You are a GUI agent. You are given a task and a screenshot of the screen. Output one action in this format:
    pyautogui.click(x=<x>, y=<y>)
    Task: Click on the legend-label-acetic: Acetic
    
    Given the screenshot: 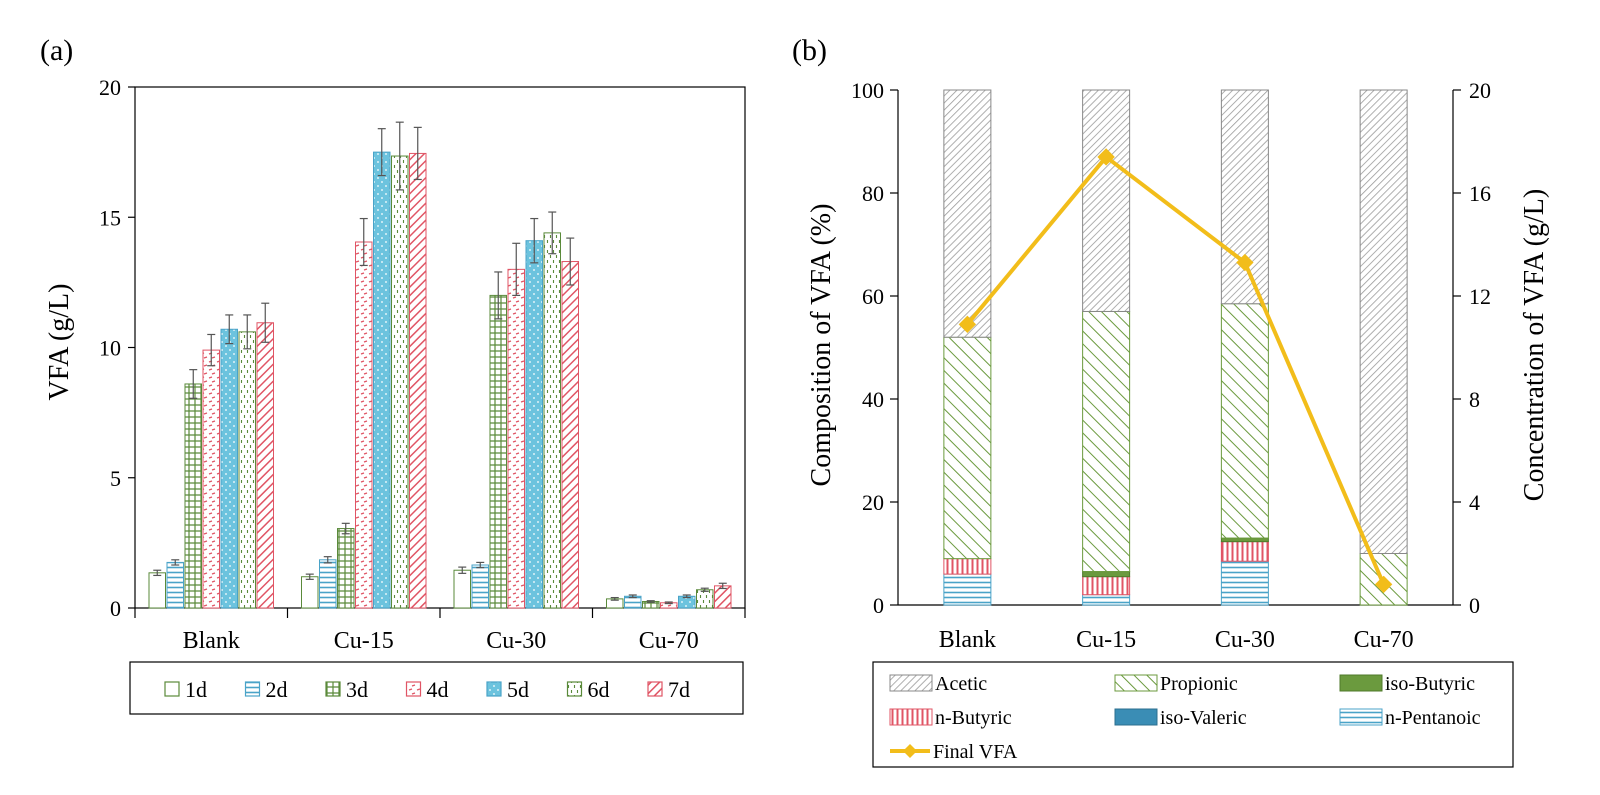 What is the action you would take?
    pyautogui.click(x=961, y=684)
    